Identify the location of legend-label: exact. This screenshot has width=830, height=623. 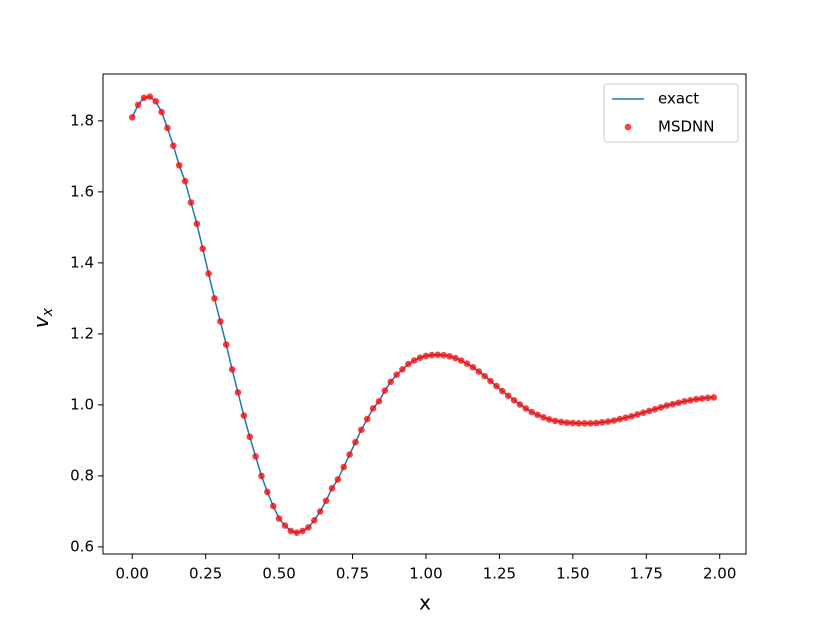
(678, 99).